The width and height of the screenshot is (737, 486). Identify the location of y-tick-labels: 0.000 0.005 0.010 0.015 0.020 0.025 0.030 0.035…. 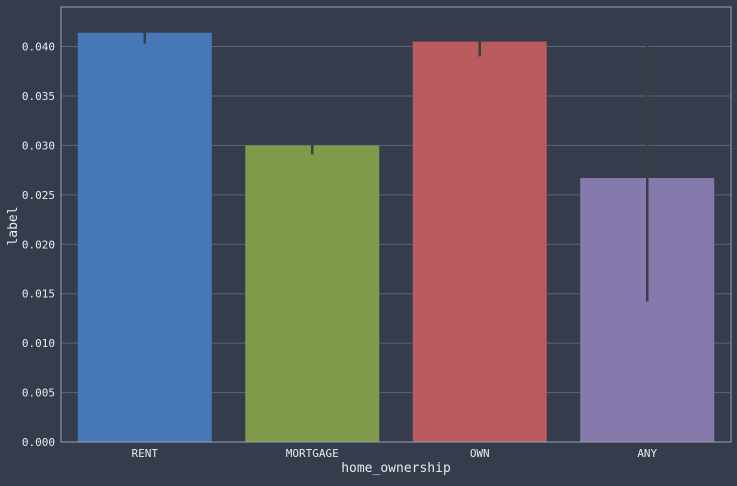
(38, 245).